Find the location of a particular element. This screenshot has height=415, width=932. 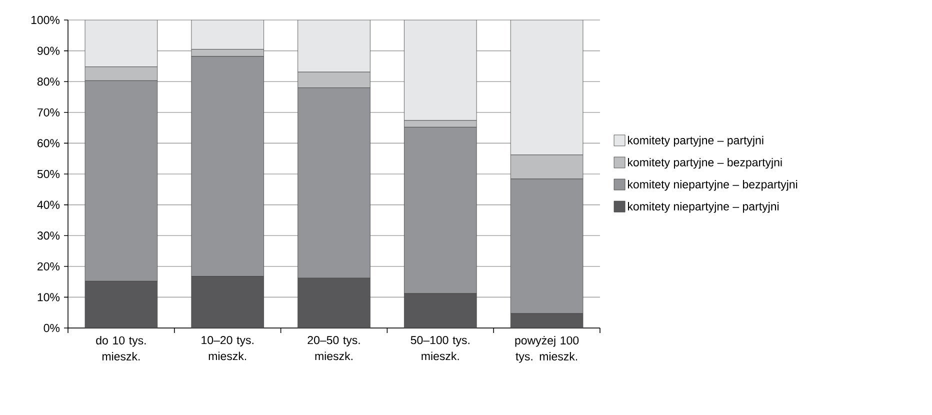

y-tick-label: 70% is located at coordinates (49, 112).